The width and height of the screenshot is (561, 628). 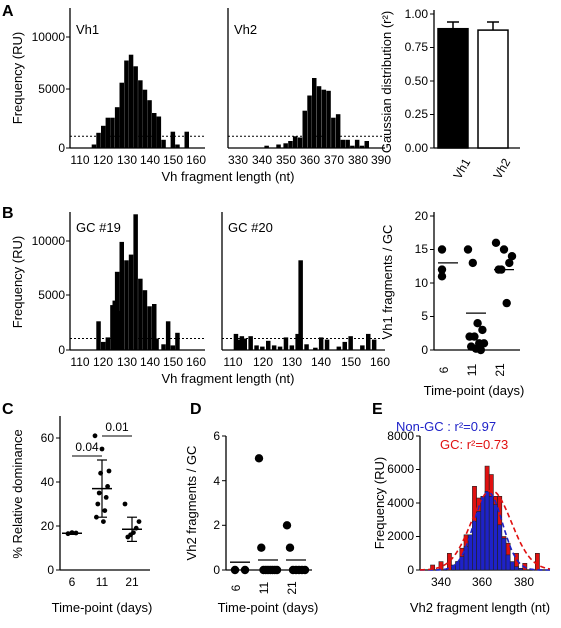 I want to click on dots-dominance, so click(x=102, y=488).